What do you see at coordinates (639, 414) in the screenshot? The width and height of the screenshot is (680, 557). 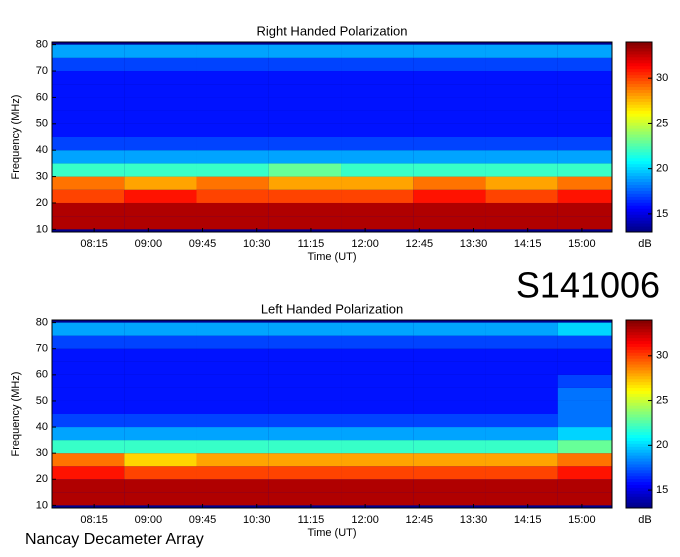 I see `colorbar-frame` at bounding box center [639, 414].